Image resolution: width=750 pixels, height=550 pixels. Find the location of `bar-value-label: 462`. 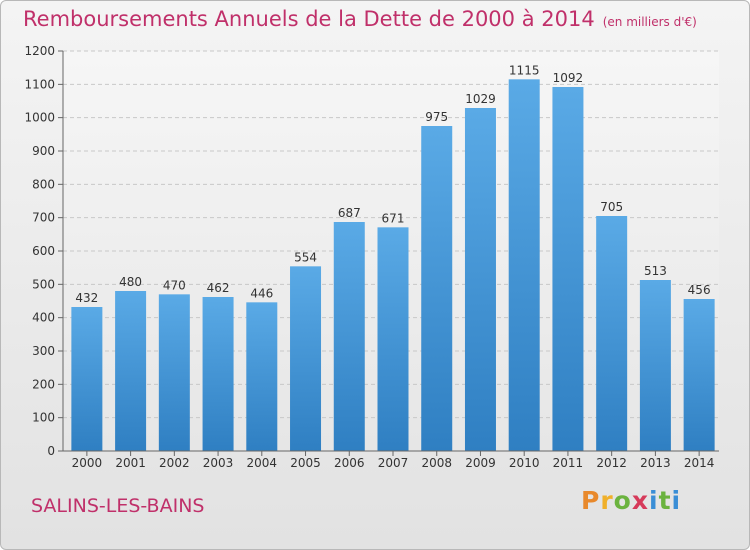

bar-value-label: 462 is located at coordinates (218, 288).